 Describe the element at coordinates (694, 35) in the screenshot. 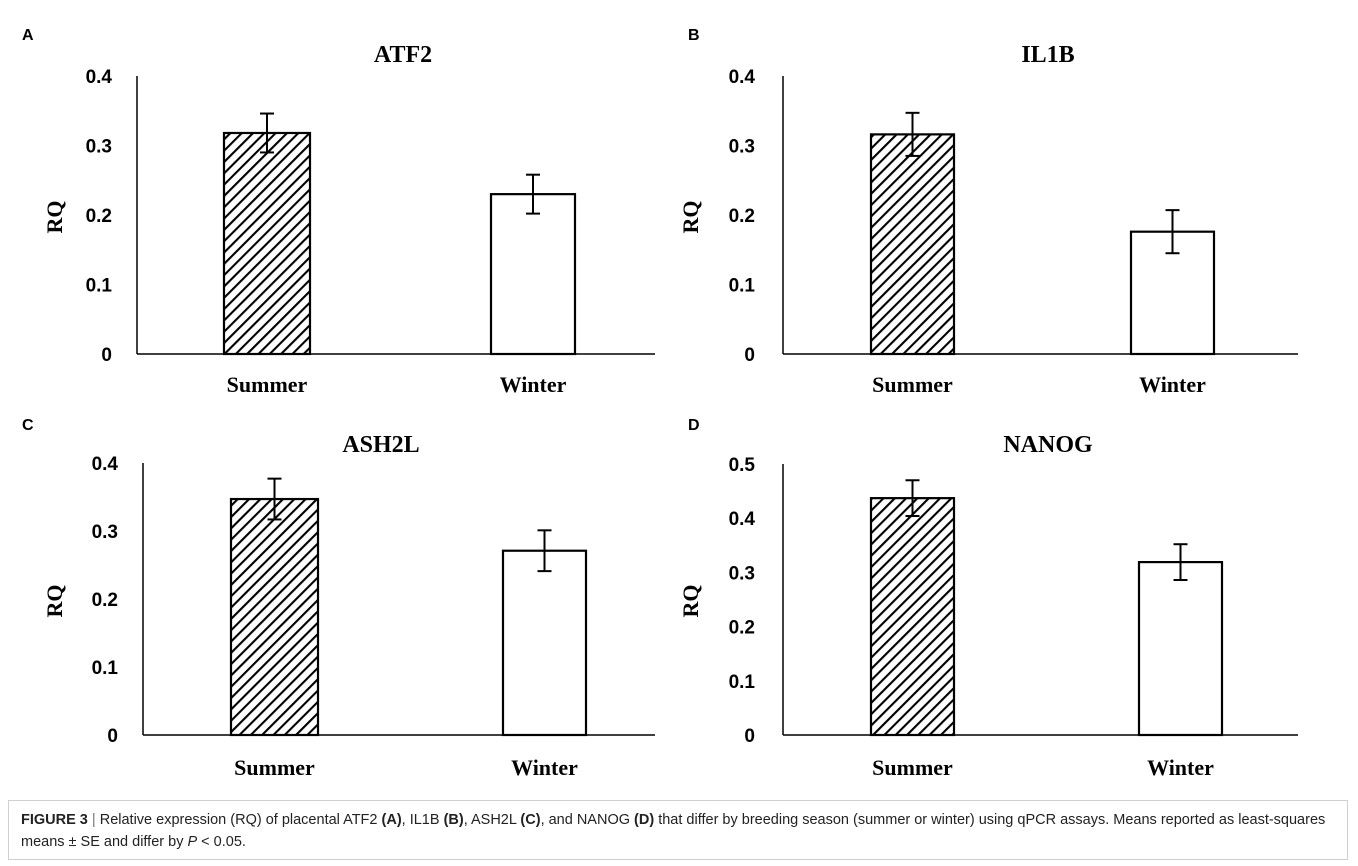

I see `panel-letter: B` at that location.